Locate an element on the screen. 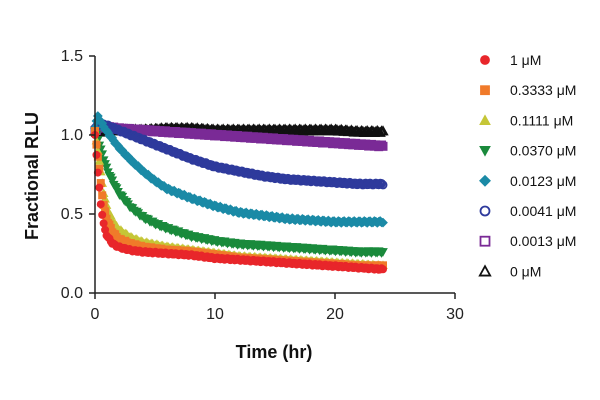 The image size is (600, 400). legend-label: 0.1111 μM is located at coordinates (541, 120).